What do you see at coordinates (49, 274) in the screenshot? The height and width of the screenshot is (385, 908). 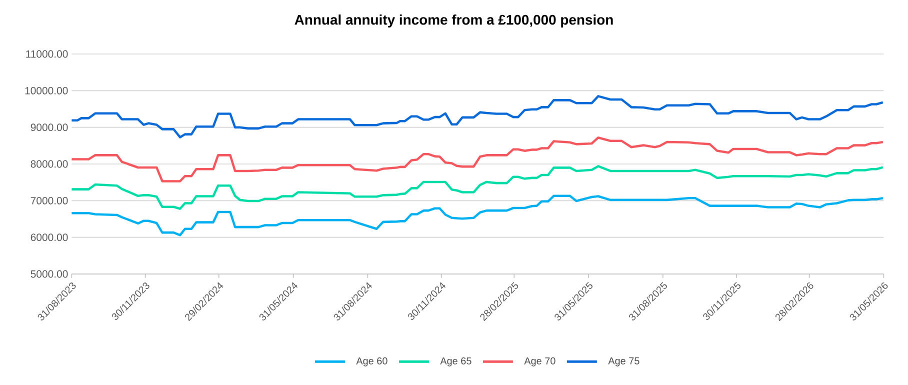 I see `y-tick-label: 5000.00` at bounding box center [49, 274].